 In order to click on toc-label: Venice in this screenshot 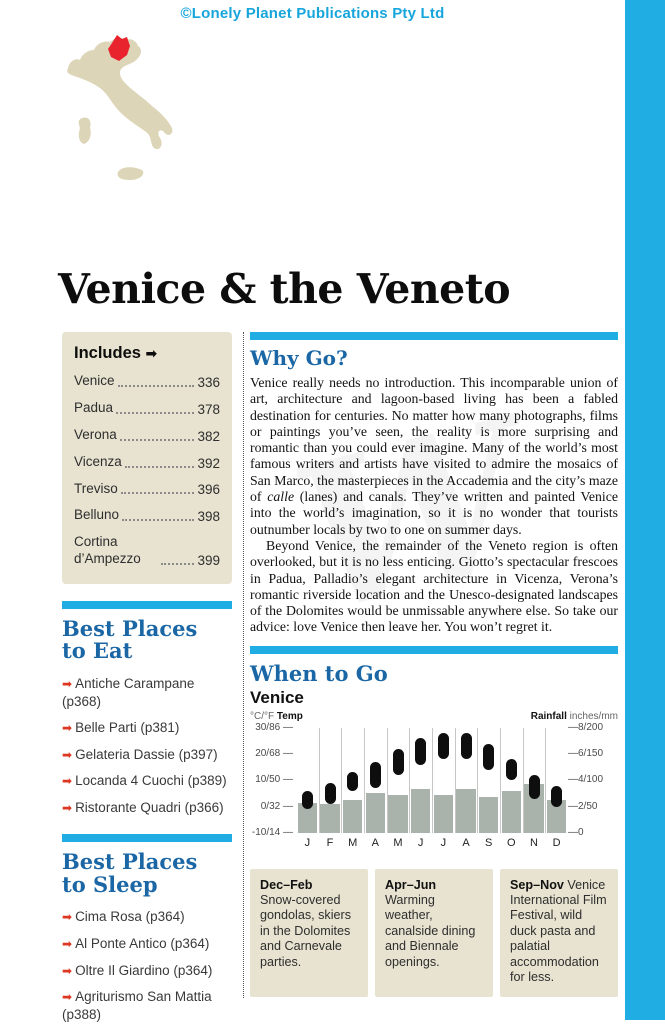, I will do `click(94, 380)`.